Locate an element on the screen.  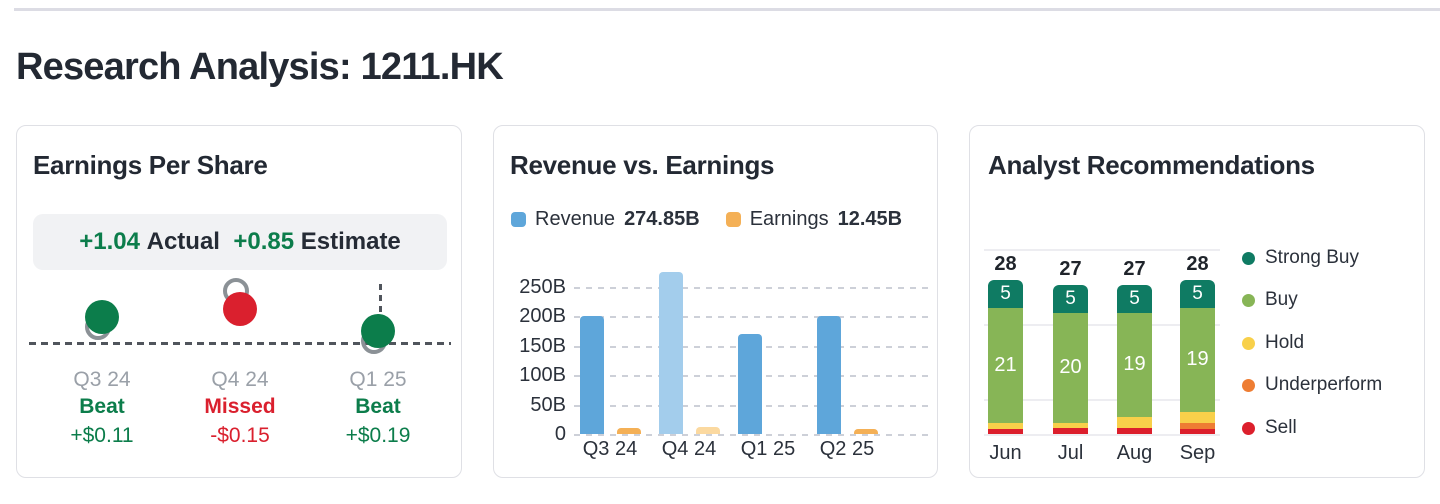
legend-item: Buy is located at coordinates (1270, 300).